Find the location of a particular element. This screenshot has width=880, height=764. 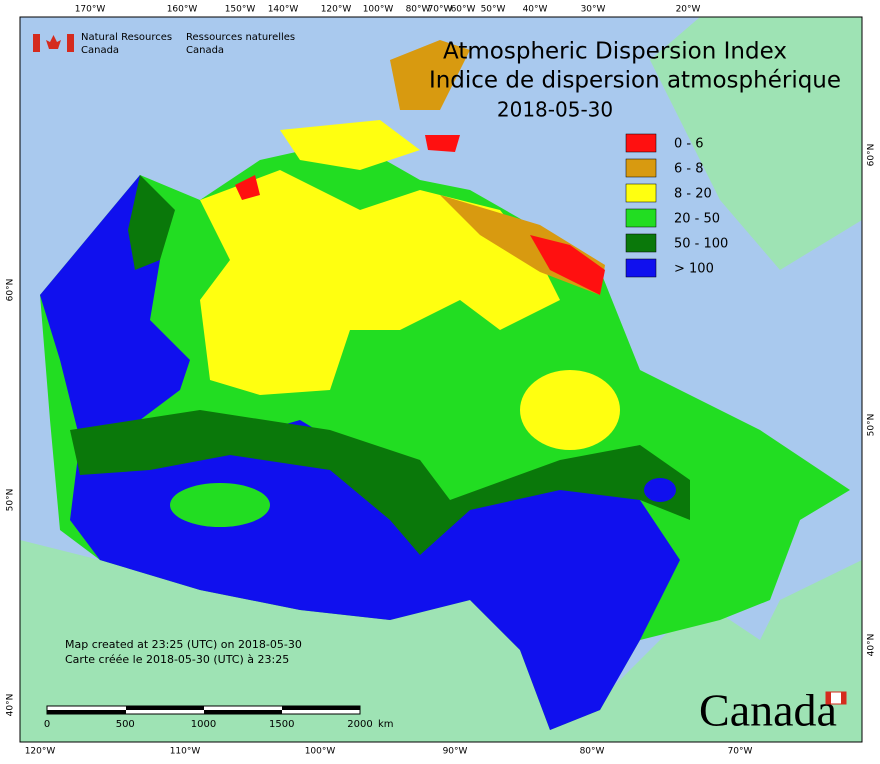

graticule-label: 90°W is located at coordinates (455, 752).